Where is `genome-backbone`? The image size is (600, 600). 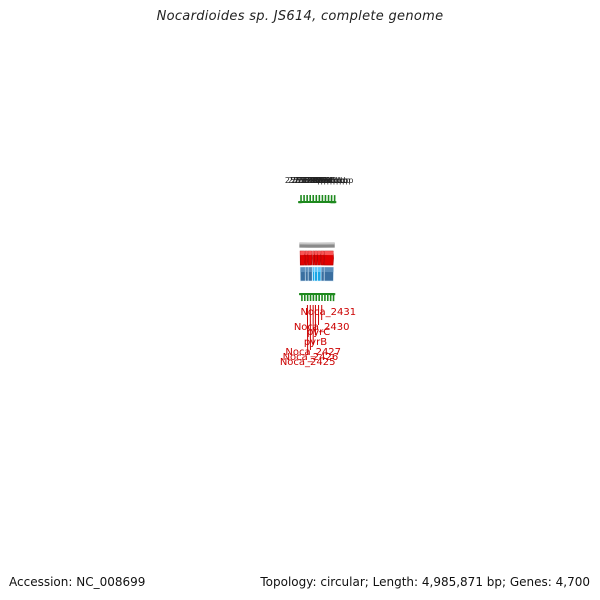 genome-backbone is located at coordinates (317, 245).